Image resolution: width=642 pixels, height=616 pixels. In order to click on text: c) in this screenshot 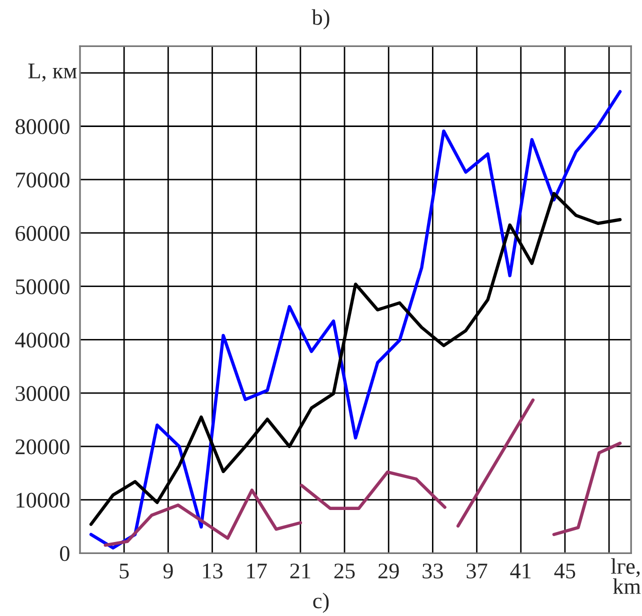, I will do `click(321, 602)`.